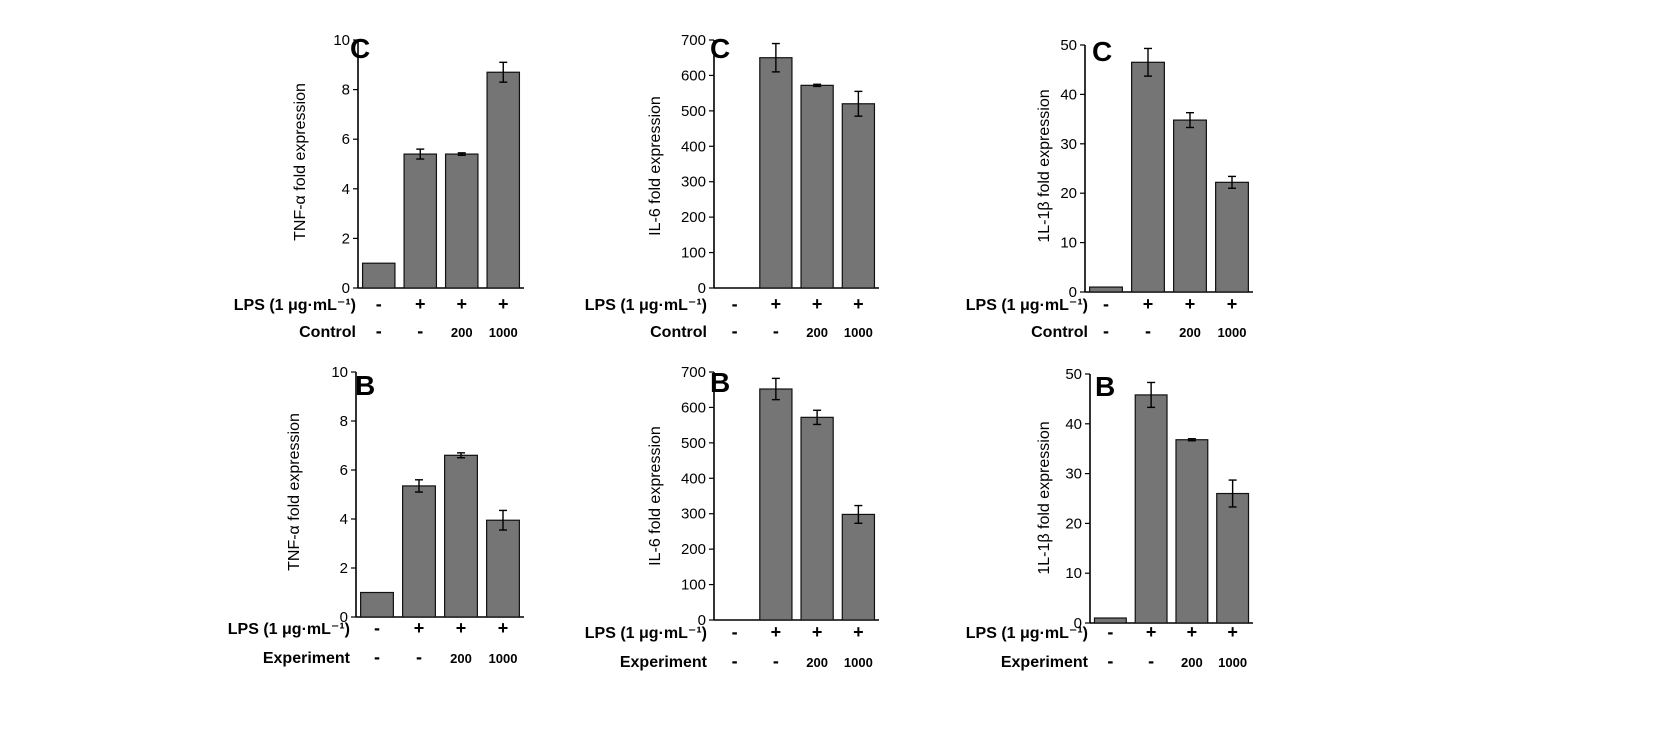 The width and height of the screenshot is (1656, 738). I want to click on row-label: Control, so click(1059, 332).